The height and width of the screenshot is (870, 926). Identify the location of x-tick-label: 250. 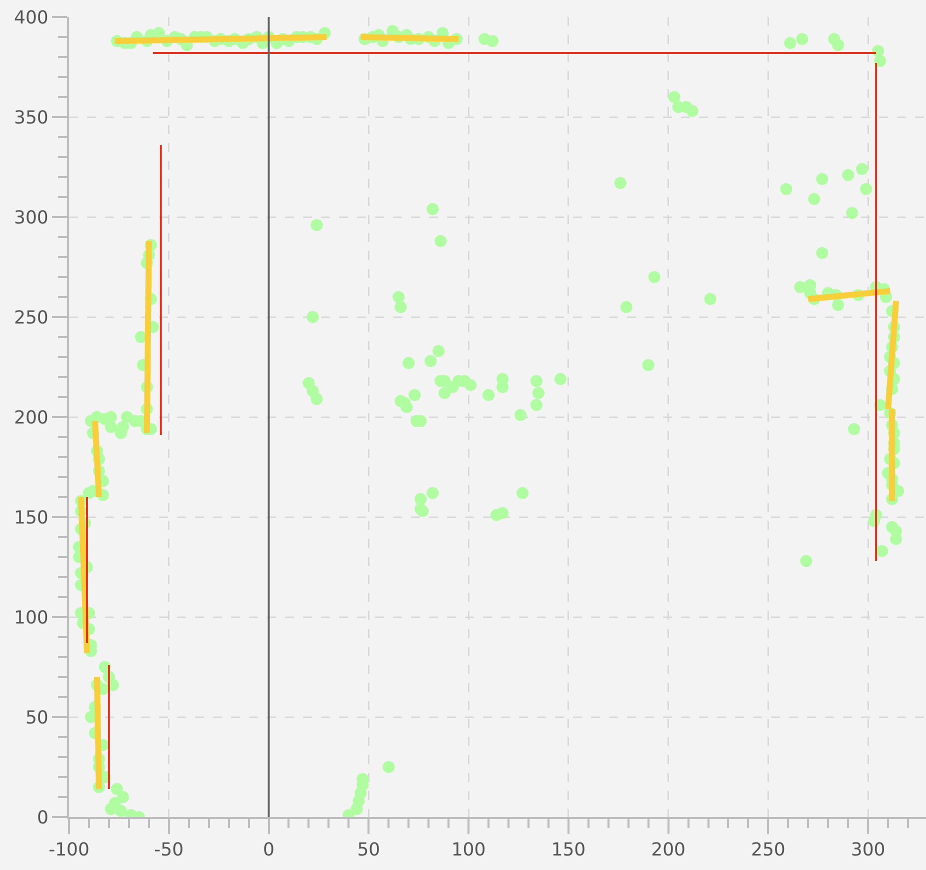
(768, 850).